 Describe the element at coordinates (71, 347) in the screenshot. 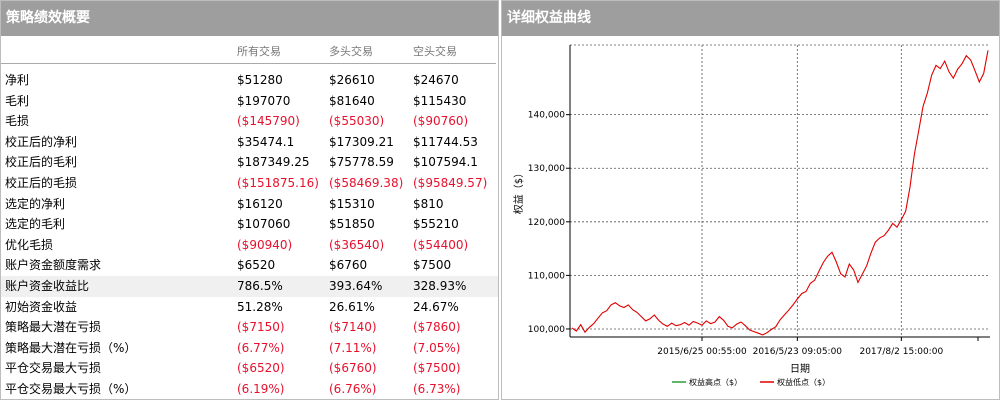

I see `row-label: 策略最大潜在亏损（%）` at that location.